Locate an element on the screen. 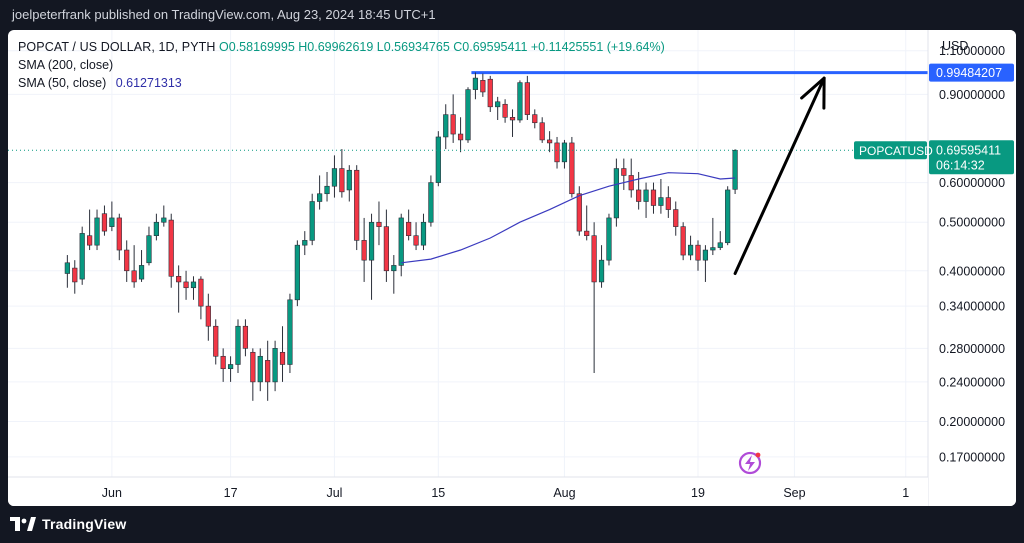 This screenshot has height=543, width=1024. arrow-shaft is located at coordinates (779, 176).